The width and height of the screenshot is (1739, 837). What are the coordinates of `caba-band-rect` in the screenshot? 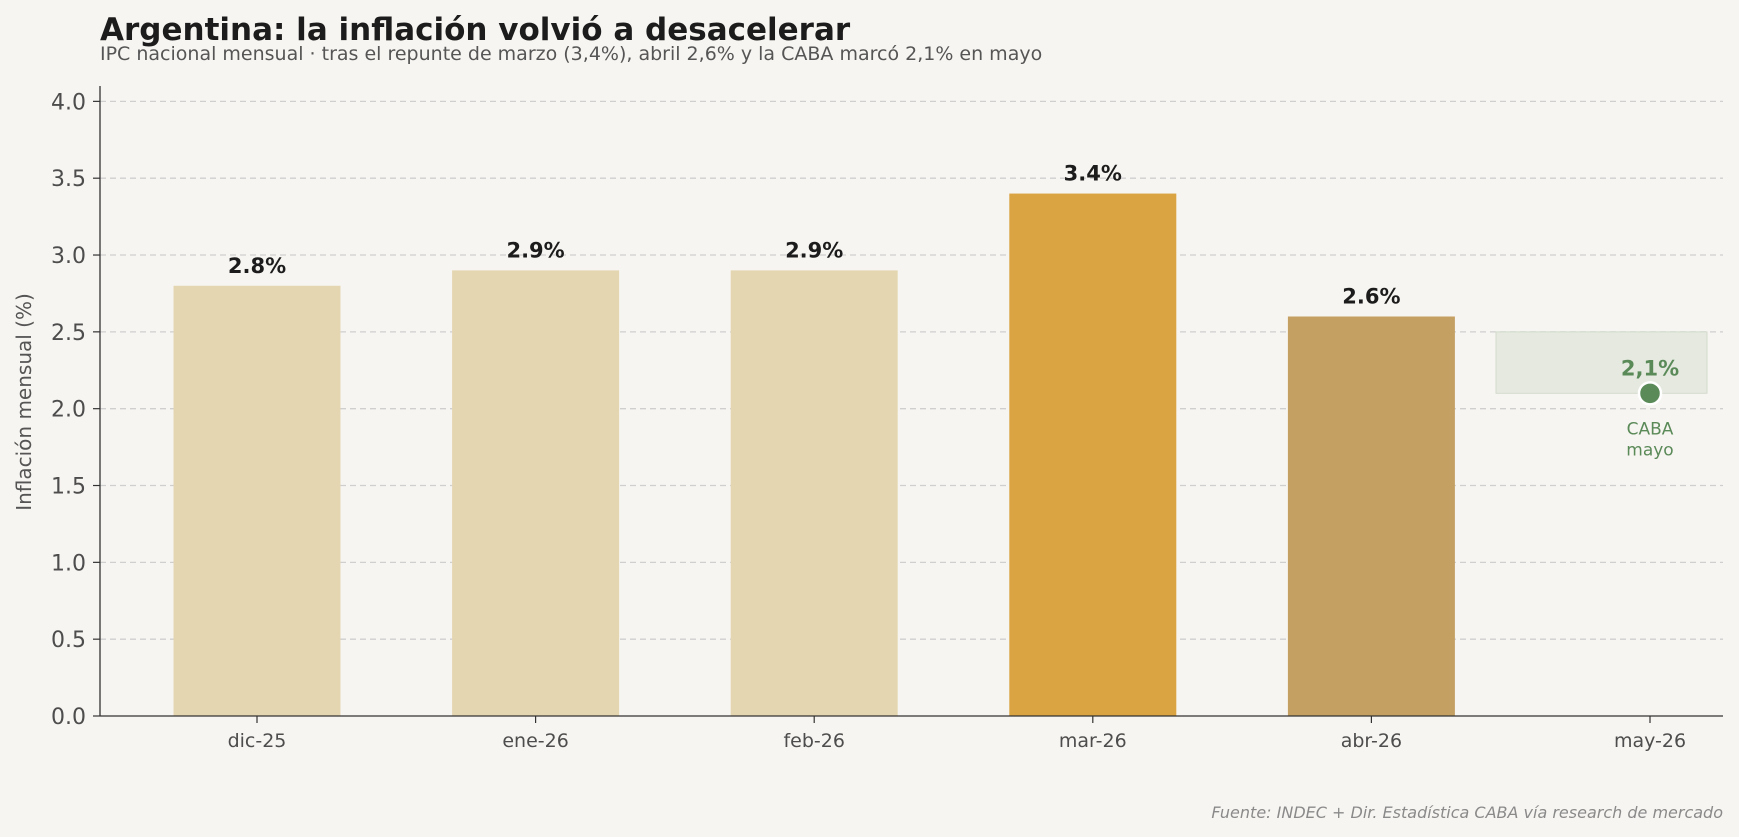 It's located at (1601, 362).